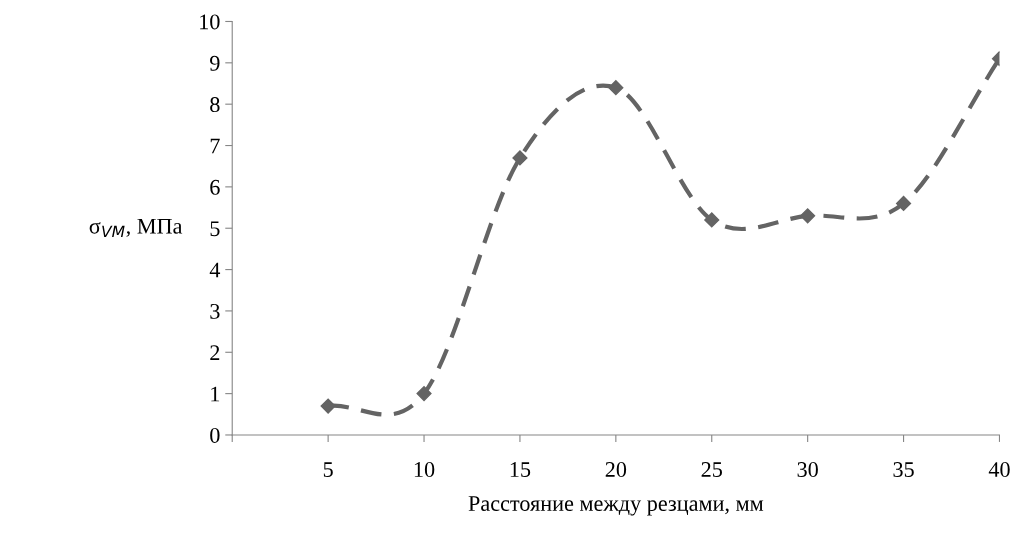 The width and height of the screenshot is (1023, 537). What do you see at coordinates (215, 311) in the screenshot?
I see `y-tick-label: 3` at bounding box center [215, 311].